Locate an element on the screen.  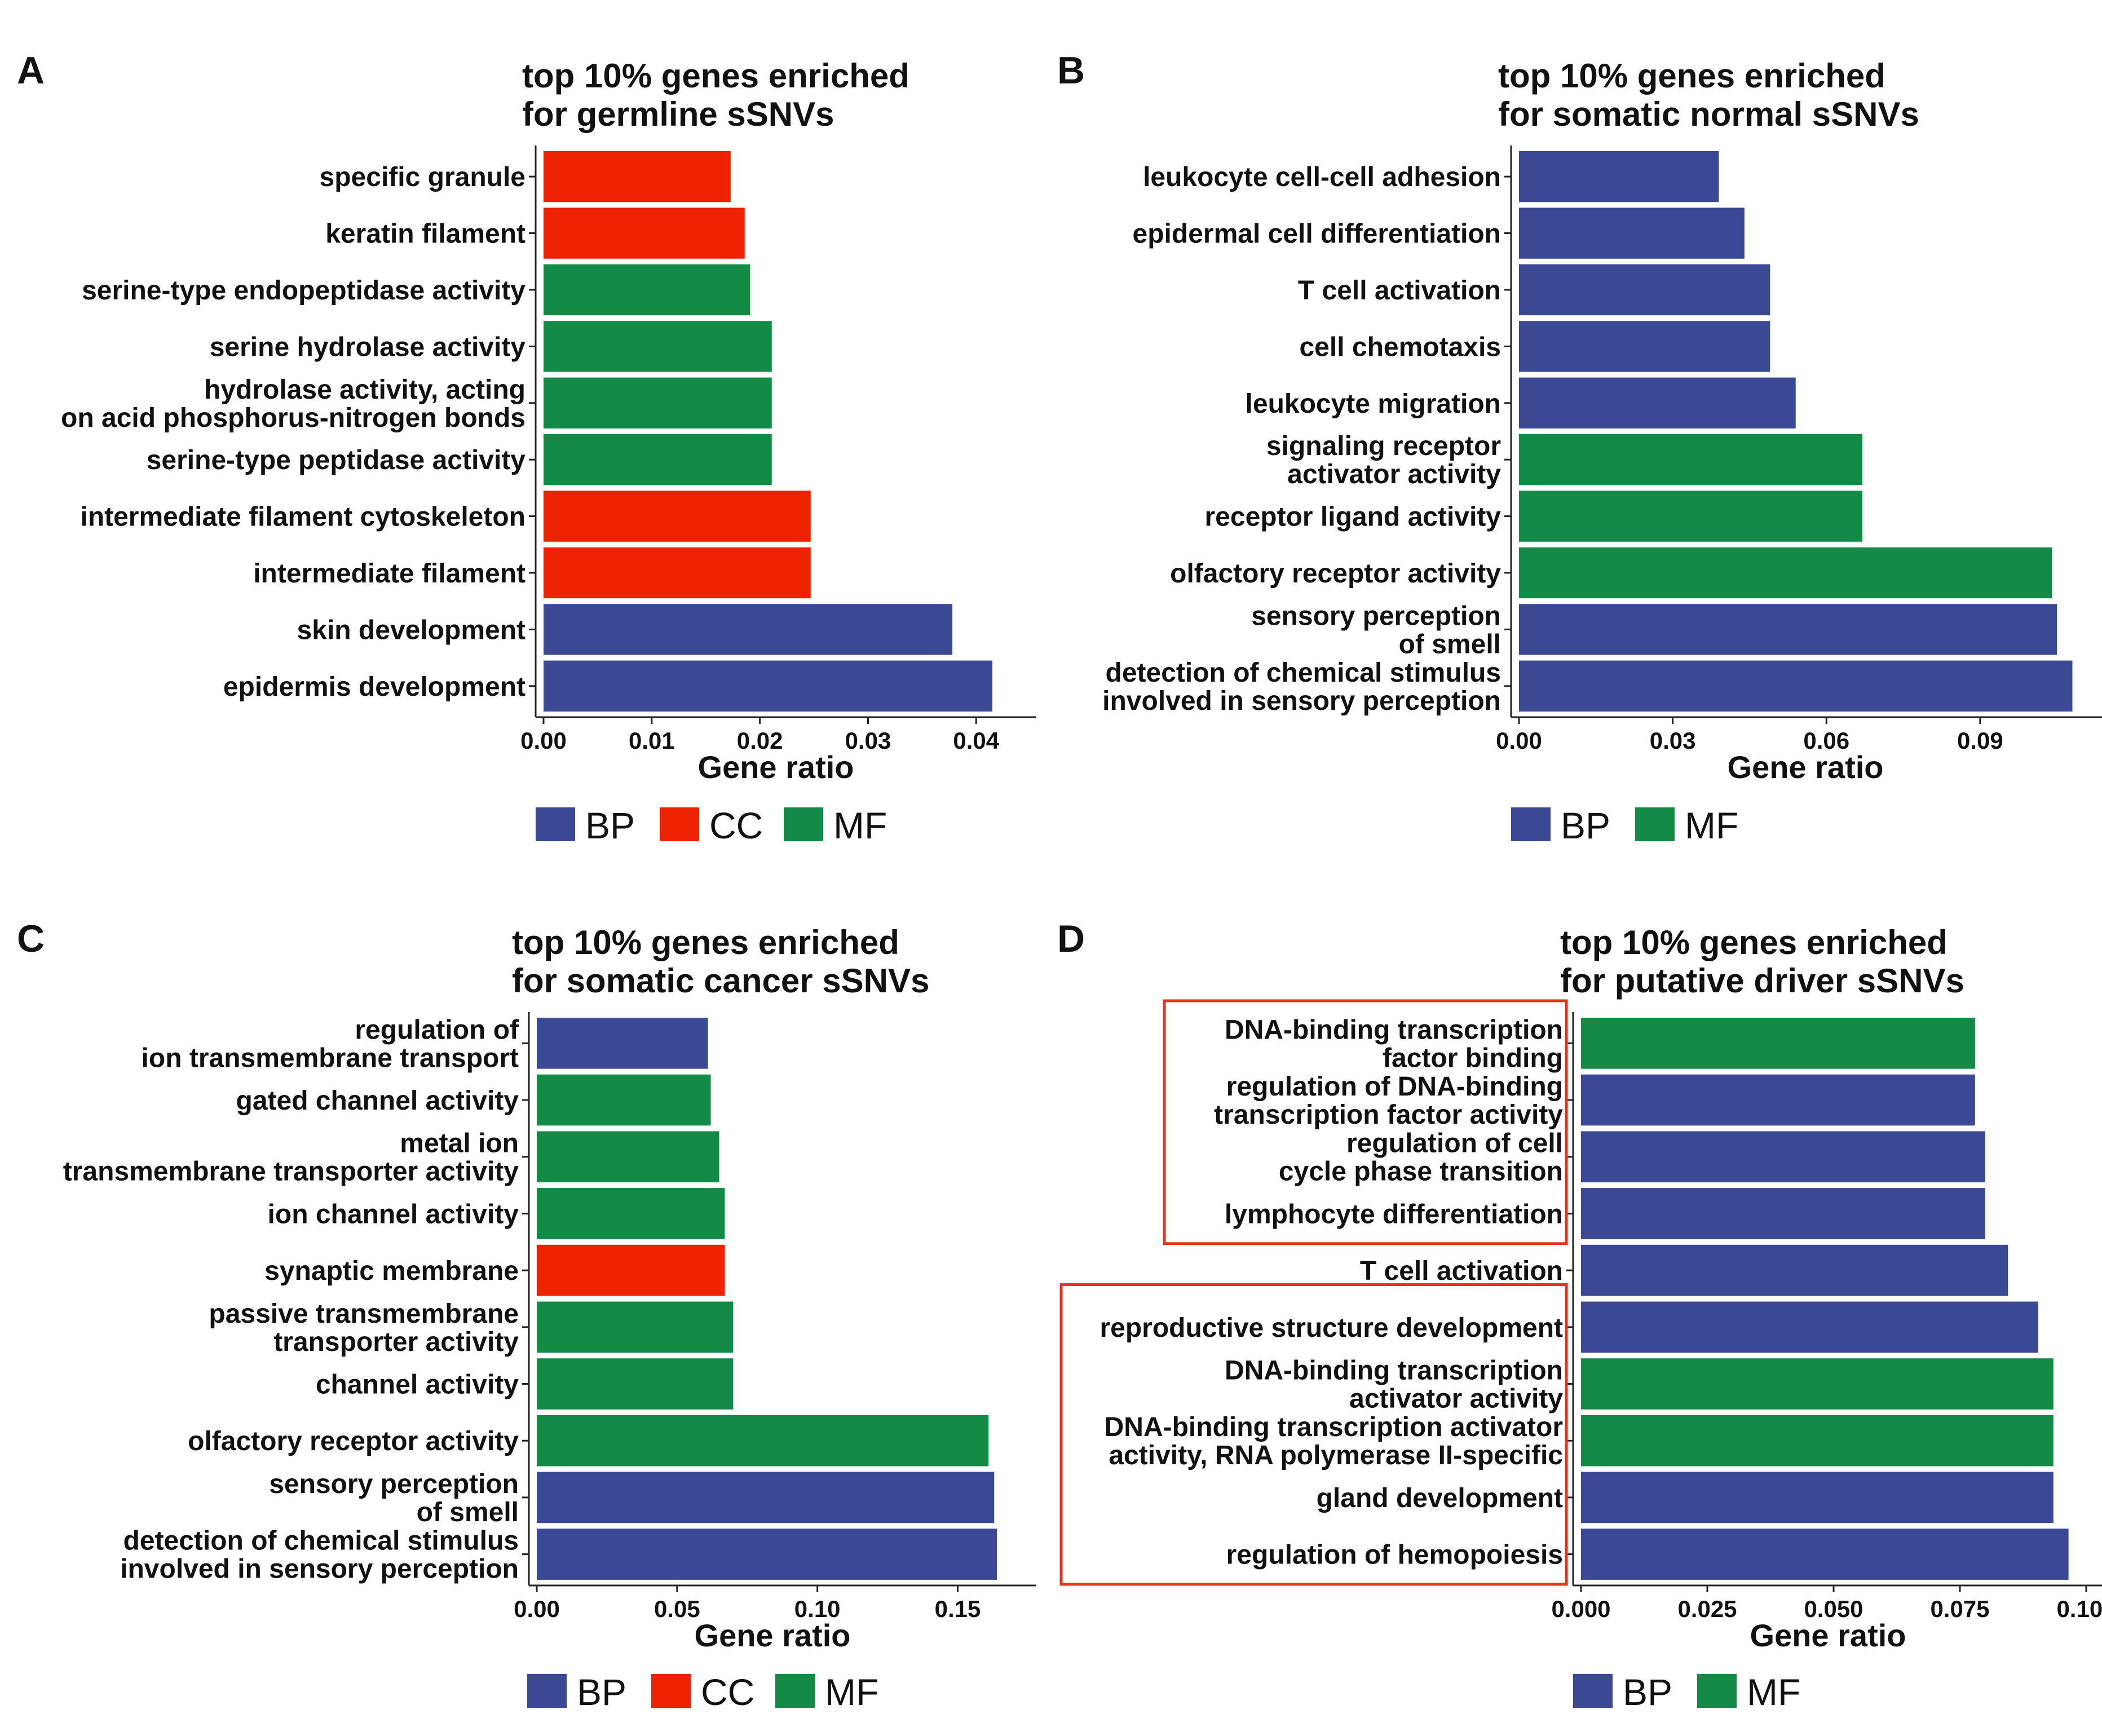
category-label: involved in sensory perception is located at coordinates (1301, 701).